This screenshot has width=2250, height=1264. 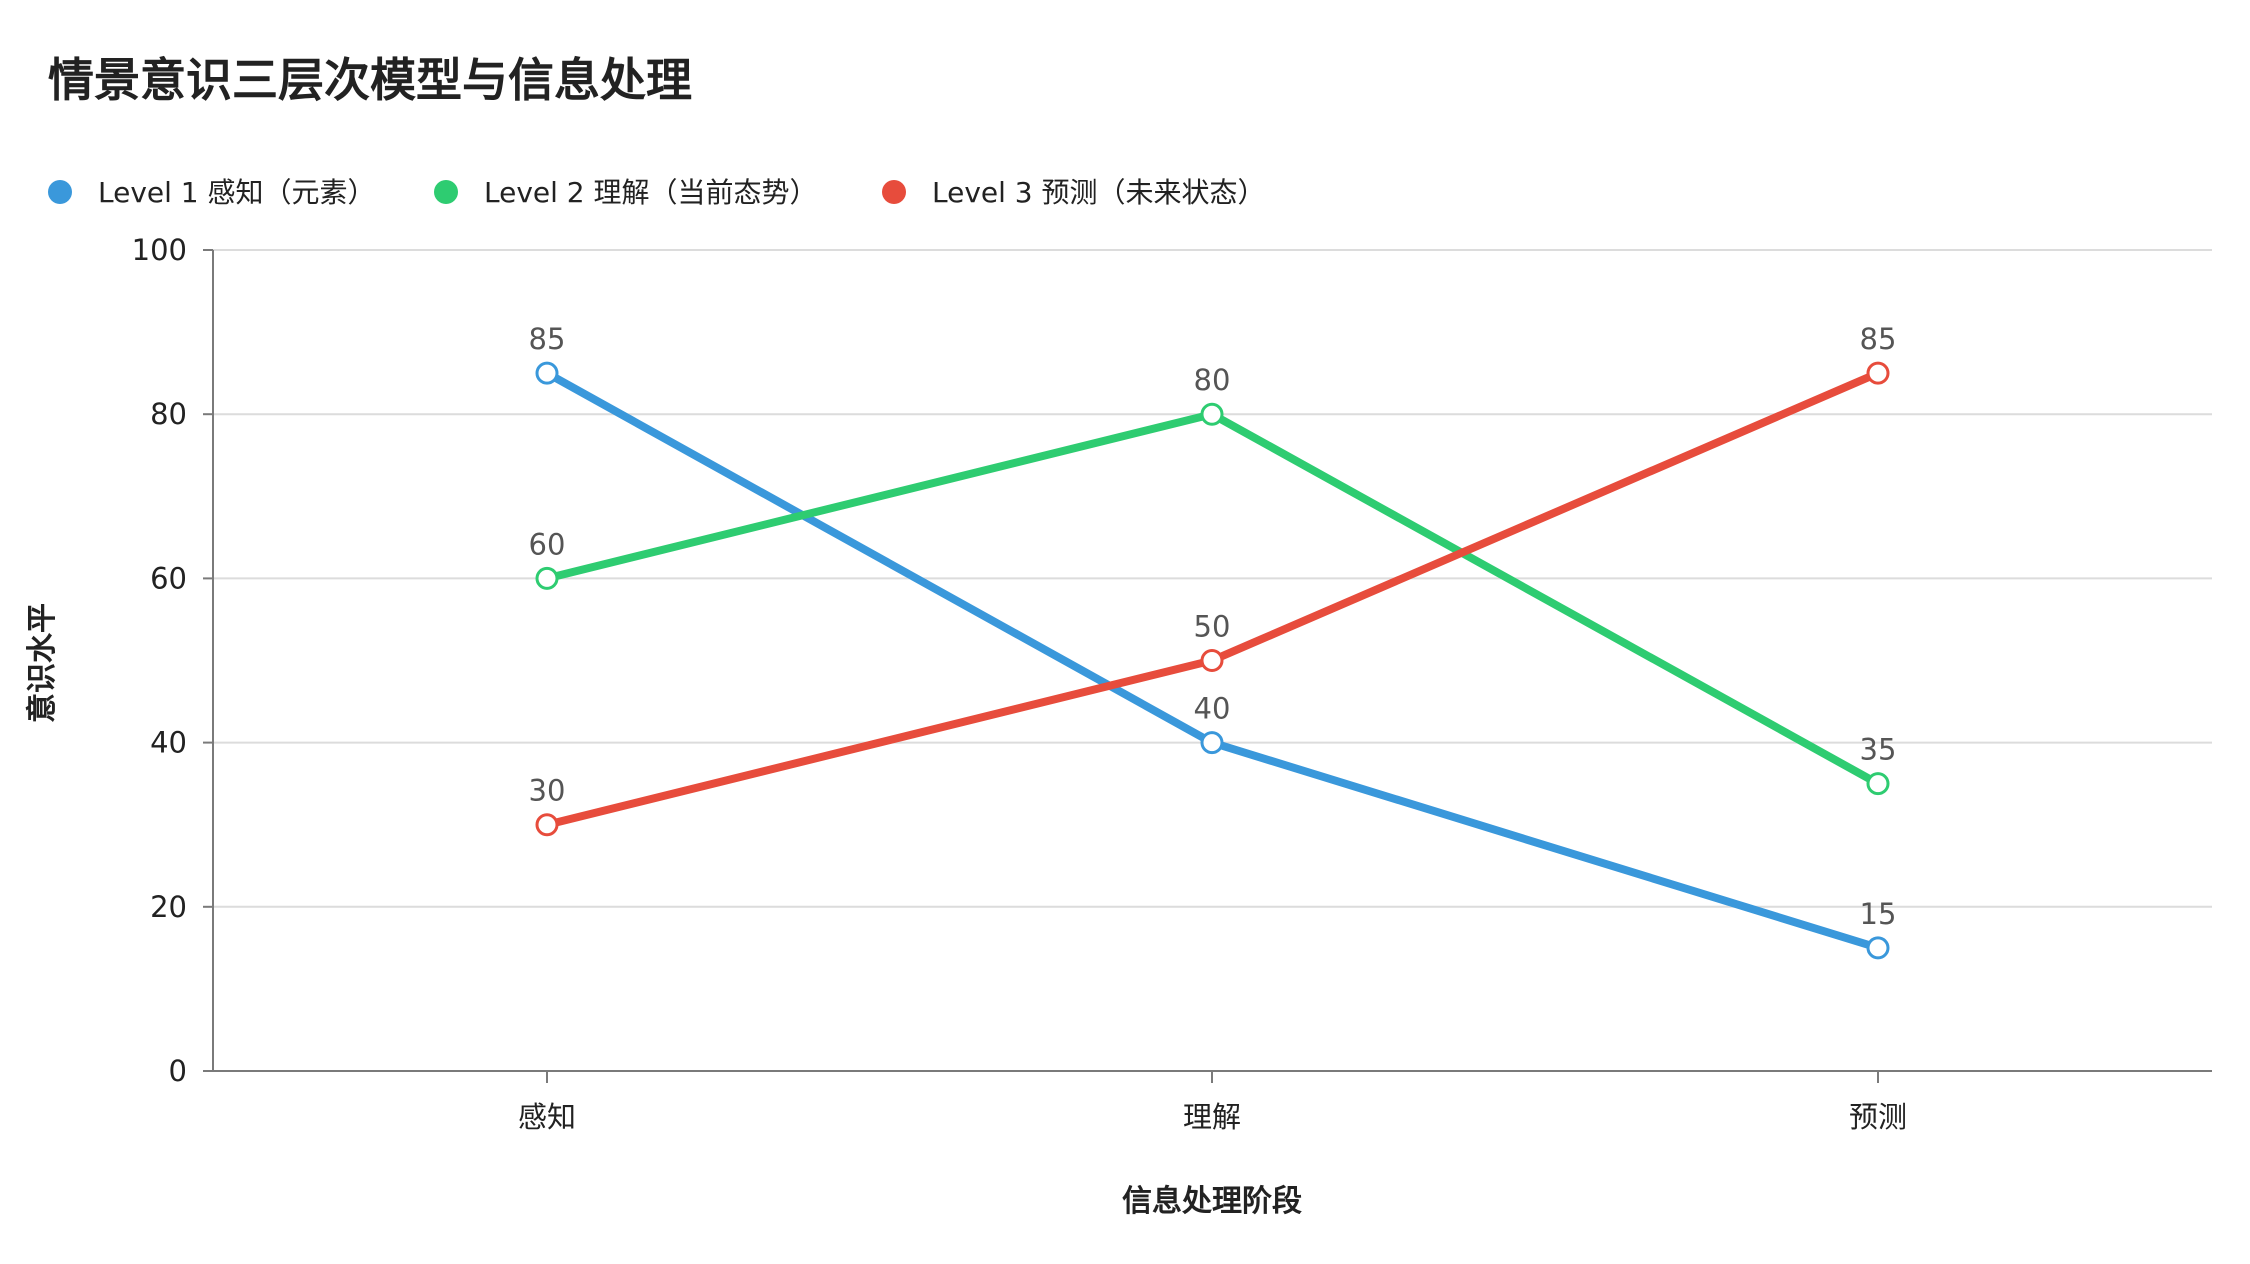 What do you see at coordinates (1878, 914) in the screenshot?
I see `data-label: 15` at bounding box center [1878, 914].